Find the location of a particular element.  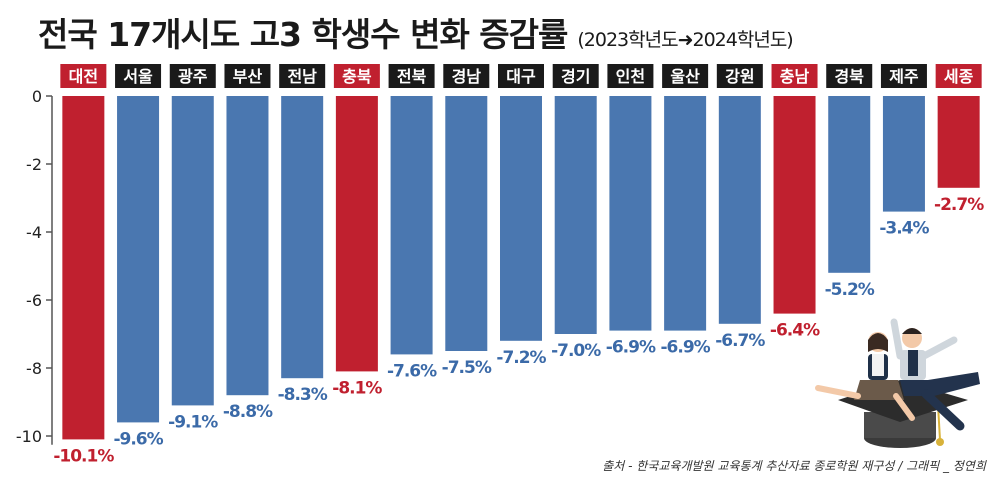

y-tick-label: -10 is located at coordinates (29, 436).